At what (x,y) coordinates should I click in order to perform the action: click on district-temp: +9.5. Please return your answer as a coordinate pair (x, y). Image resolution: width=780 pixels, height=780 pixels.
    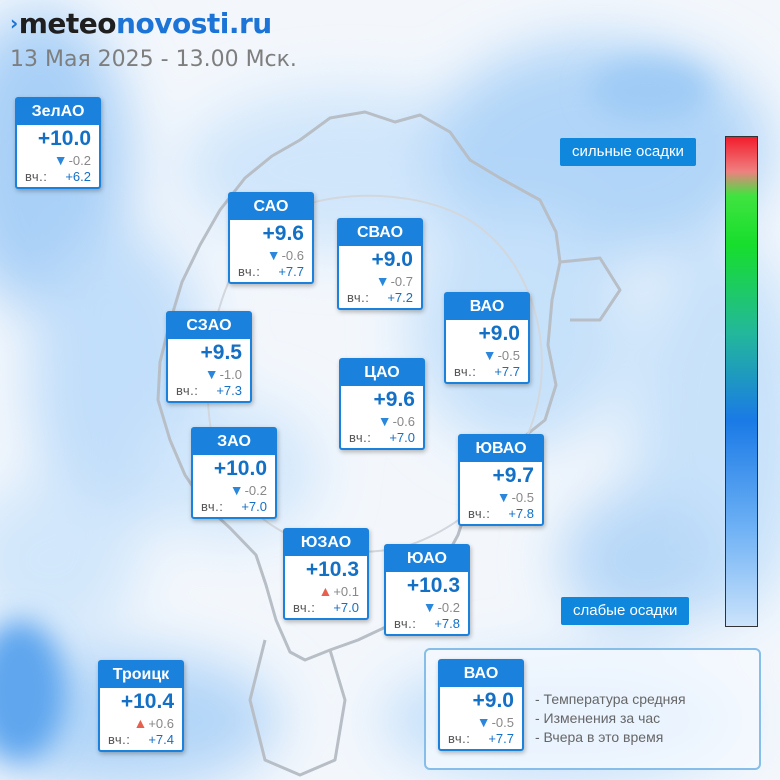
    Looking at the image, I should click on (221, 352).